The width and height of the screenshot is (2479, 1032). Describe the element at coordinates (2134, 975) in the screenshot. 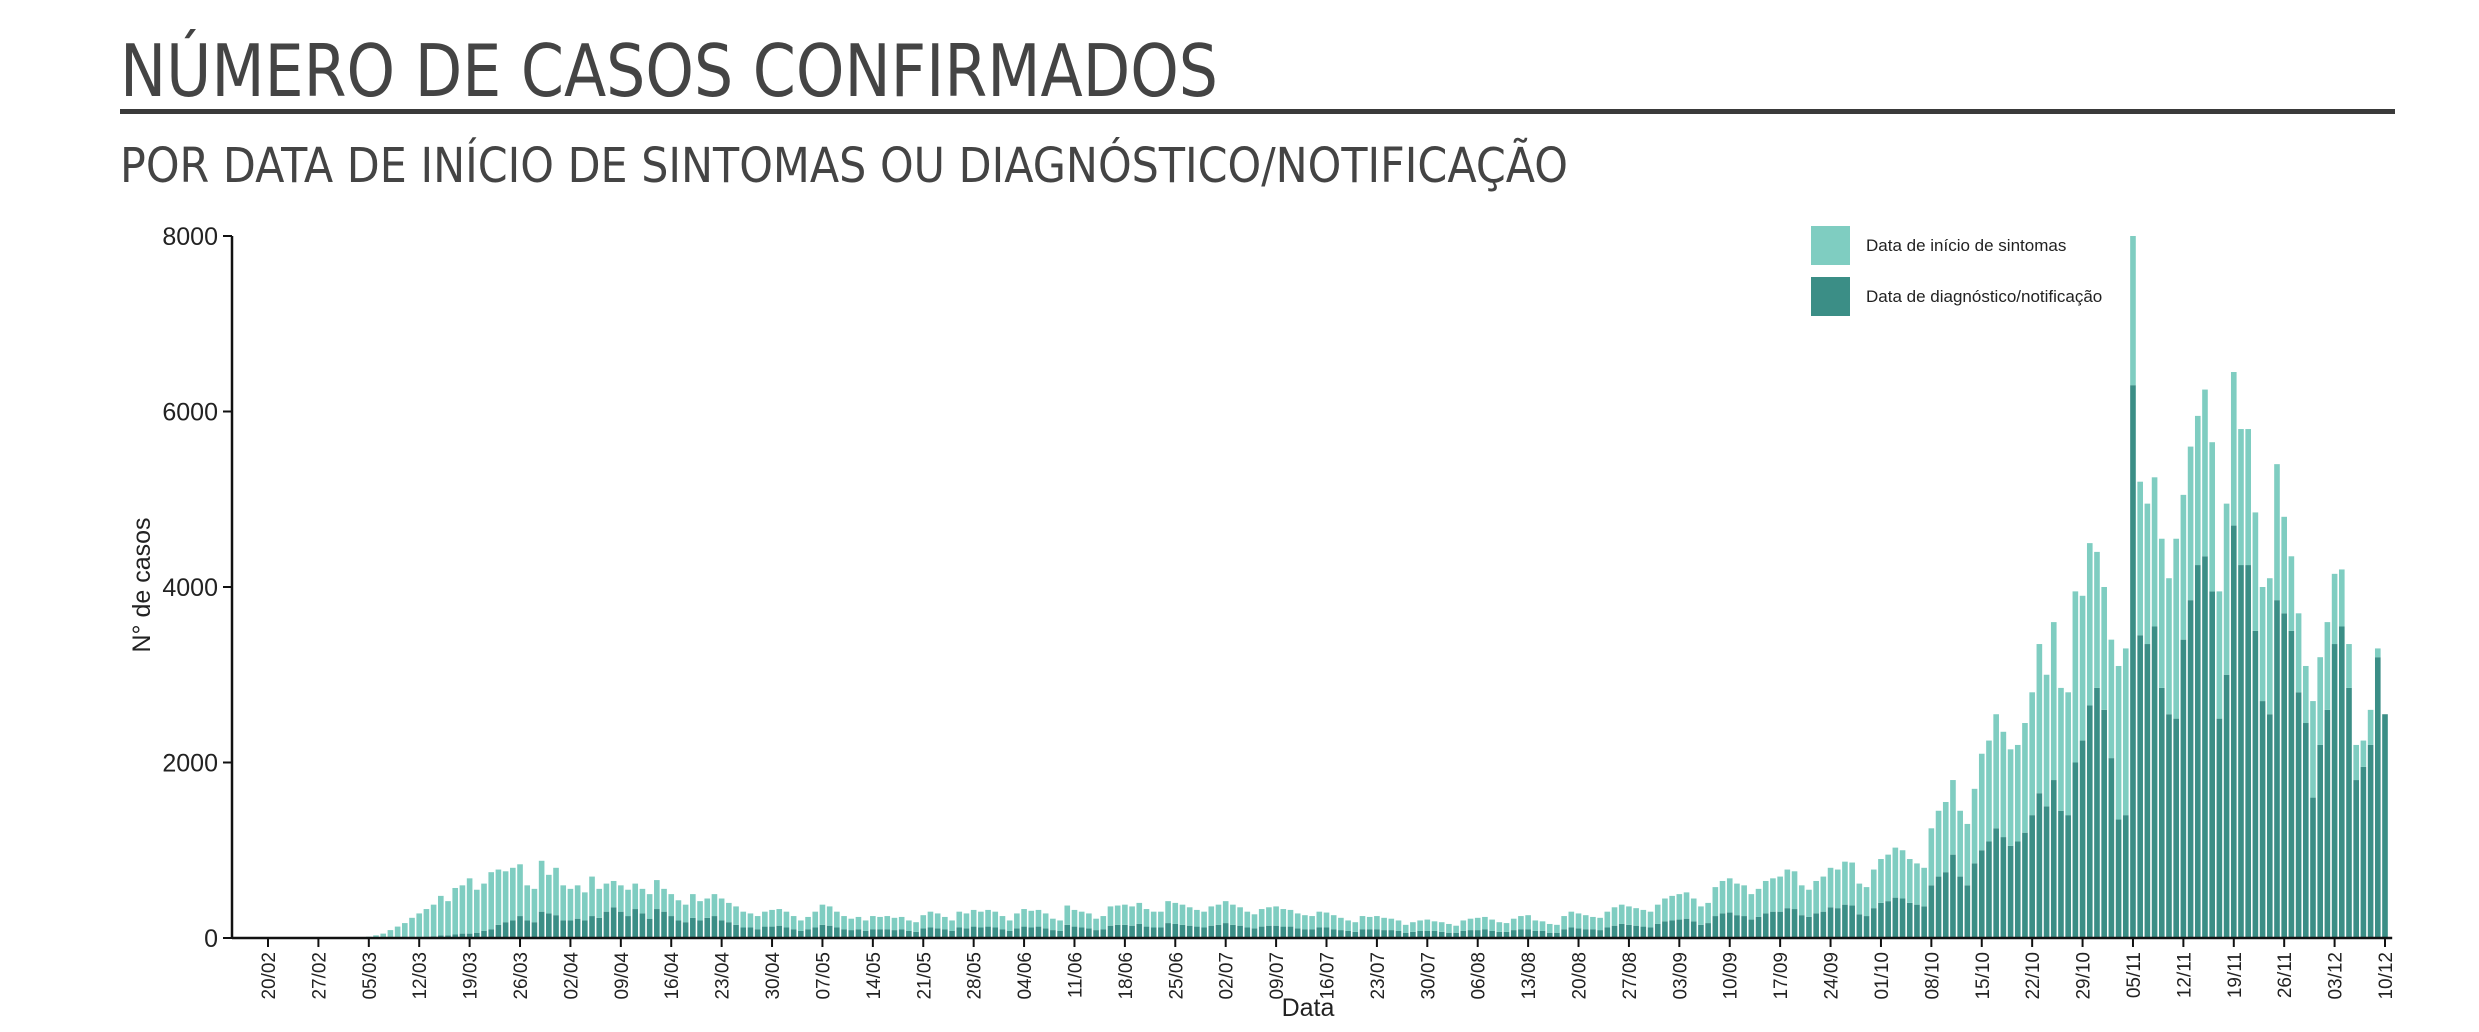

I see `x-tick-label: 05/11` at that location.